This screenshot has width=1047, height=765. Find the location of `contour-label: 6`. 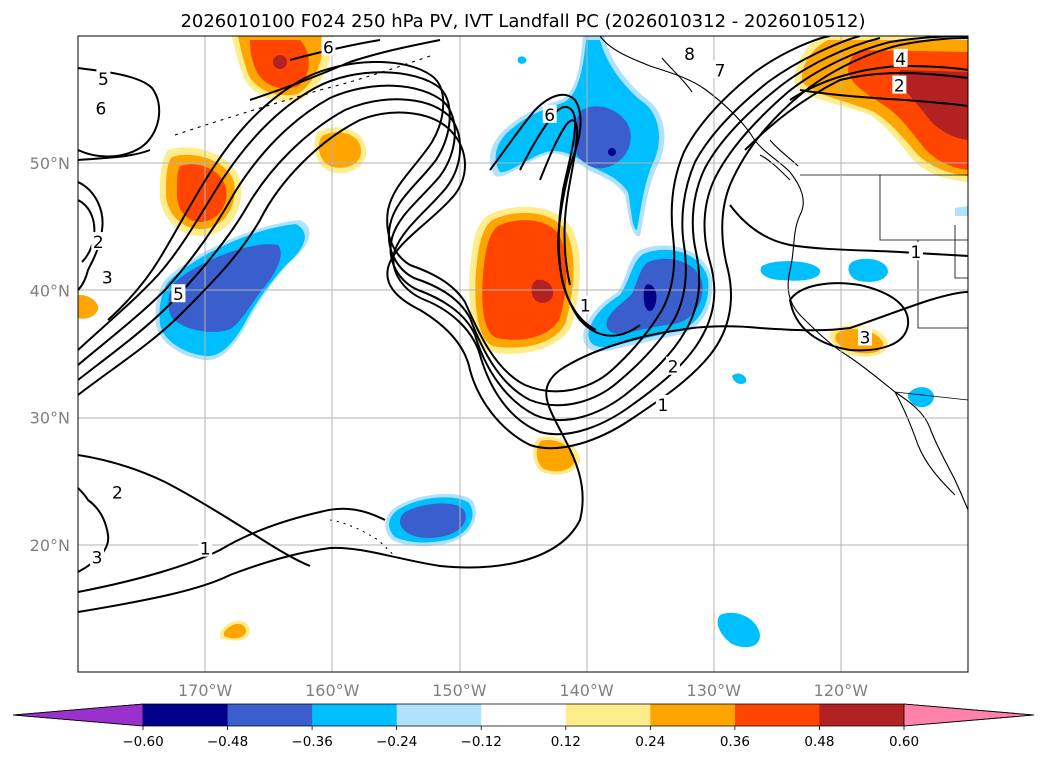

contour-label: 6 is located at coordinates (328, 48).